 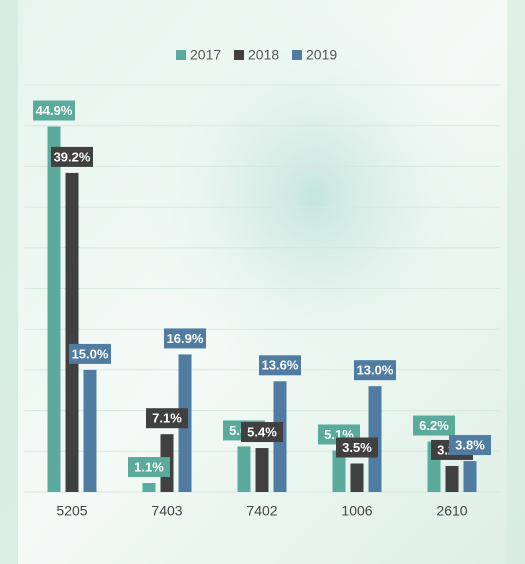 What do you see at coordinates (9, 282) in the screenshot?
I see `left-edge` at bounding box center [9, 282].